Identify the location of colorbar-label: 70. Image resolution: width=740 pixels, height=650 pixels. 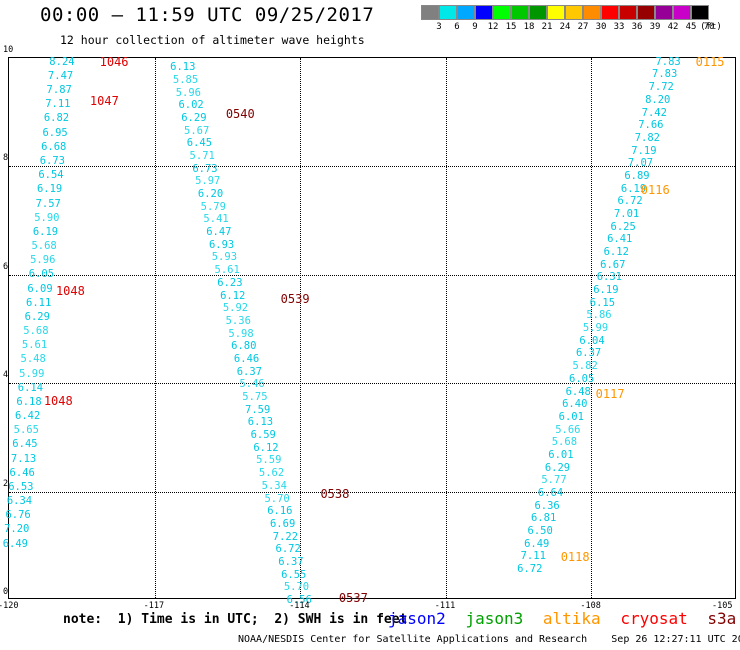
(709, 27).